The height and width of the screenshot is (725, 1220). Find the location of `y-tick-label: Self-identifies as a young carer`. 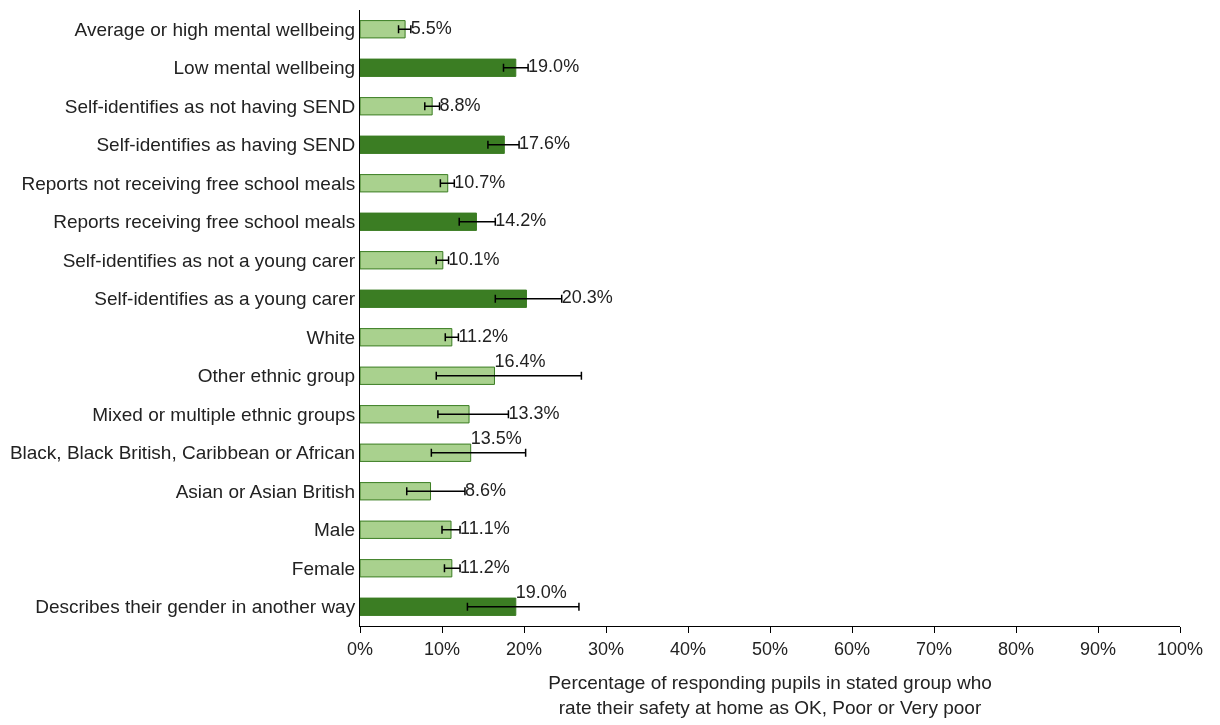

y-tick-label: Self-identifies as a young carer is located at coordinates (225, 299).